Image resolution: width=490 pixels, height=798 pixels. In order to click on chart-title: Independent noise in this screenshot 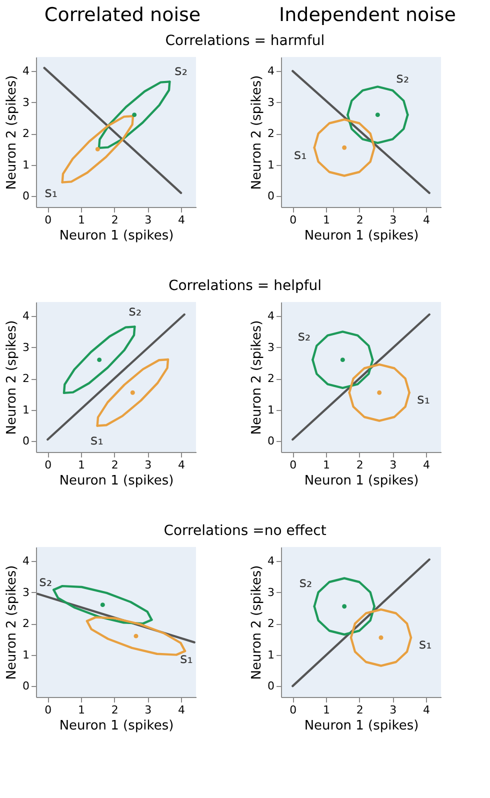, I will do `click(367, 15)`.